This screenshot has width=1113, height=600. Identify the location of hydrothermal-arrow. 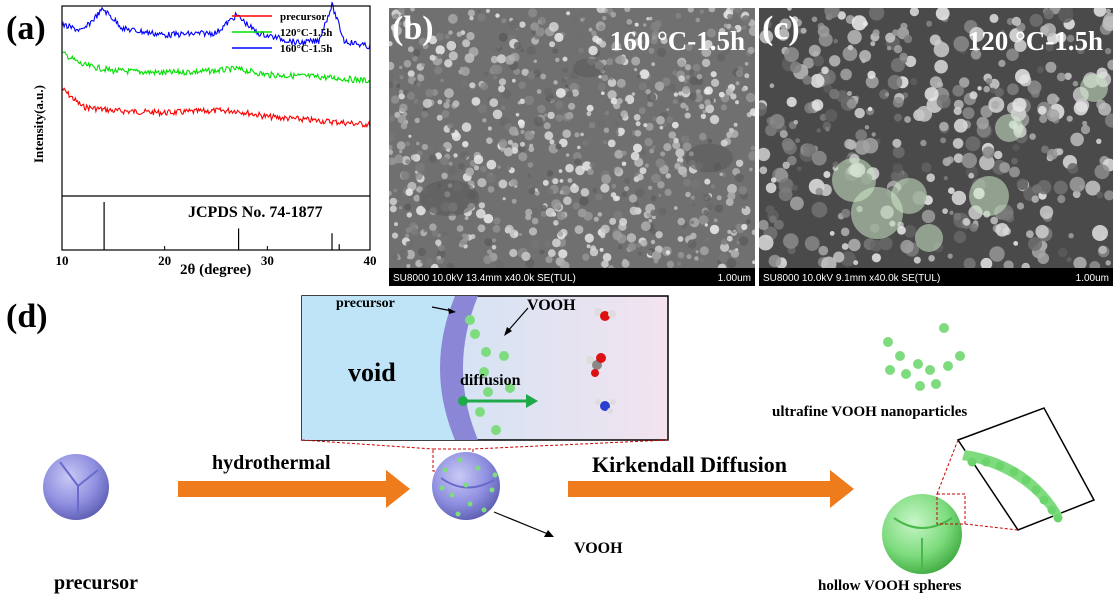
(294, 489).